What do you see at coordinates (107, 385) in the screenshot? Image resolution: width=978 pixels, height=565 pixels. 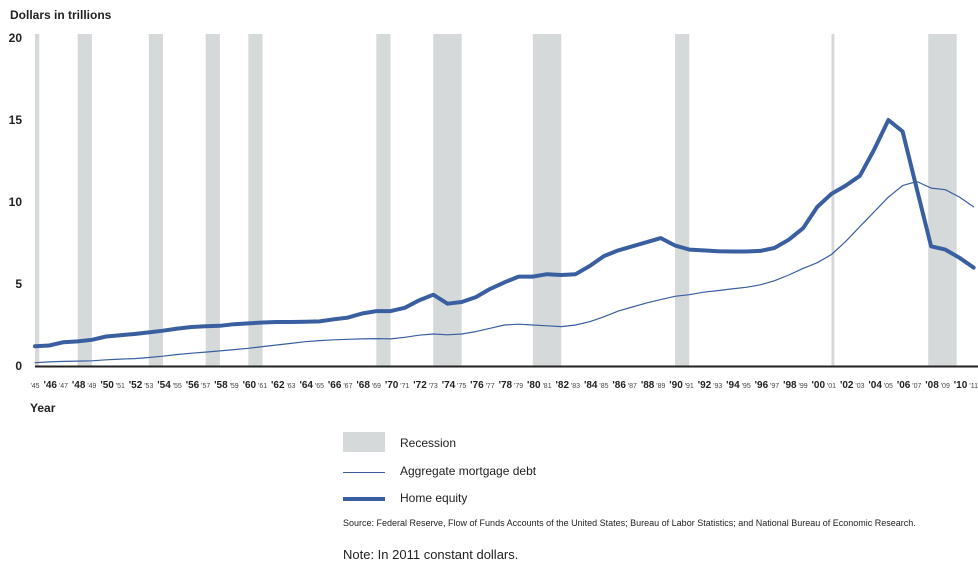 I see `x-tick-label: '50` at bounding box center [107, 385].